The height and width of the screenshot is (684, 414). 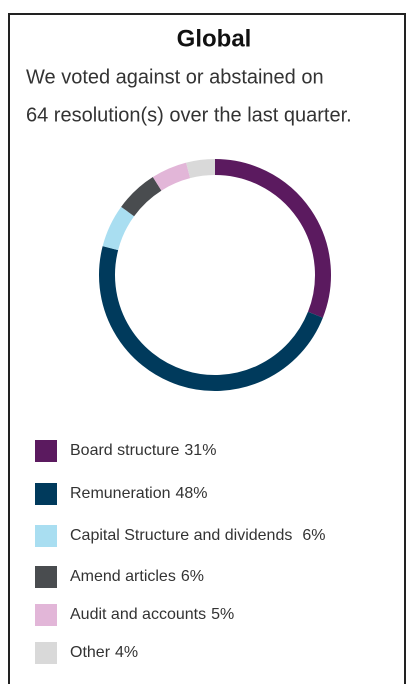 I want to click on legend-label: Amend articles 6%, so click(x=137, y=576).